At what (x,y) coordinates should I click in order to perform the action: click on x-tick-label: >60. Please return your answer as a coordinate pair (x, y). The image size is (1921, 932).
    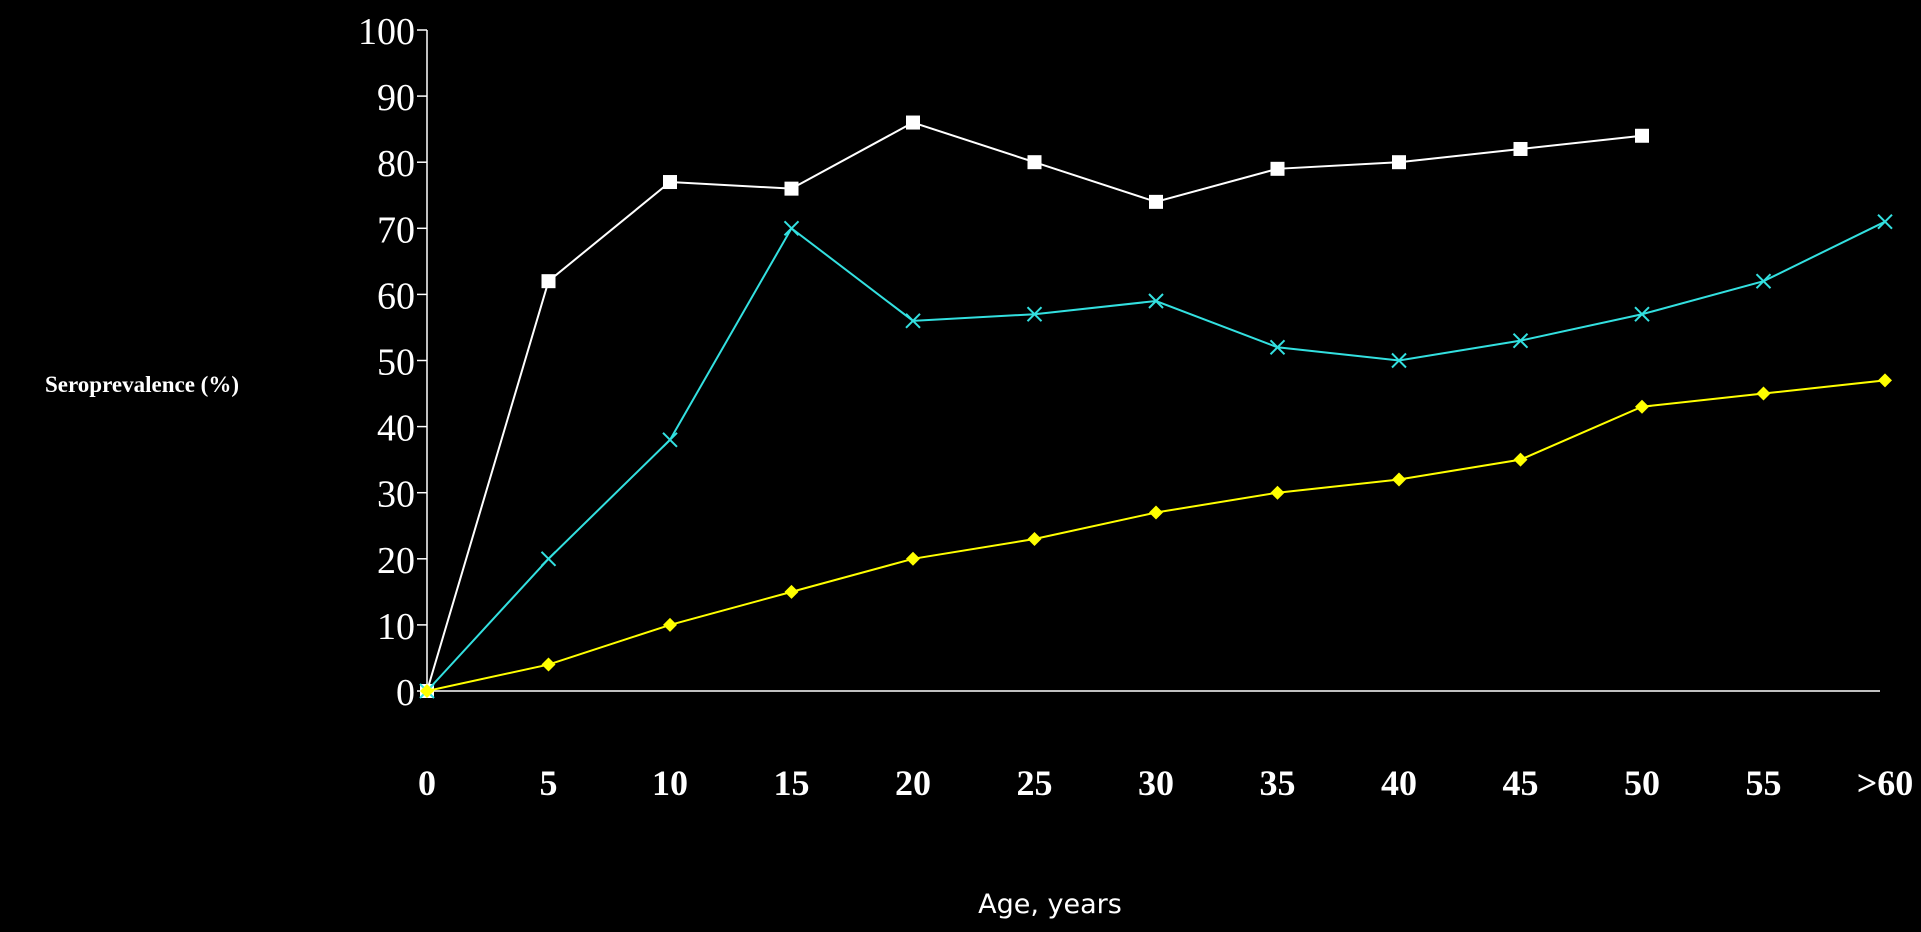
    Looking at the image, I should click on (1885, 783).